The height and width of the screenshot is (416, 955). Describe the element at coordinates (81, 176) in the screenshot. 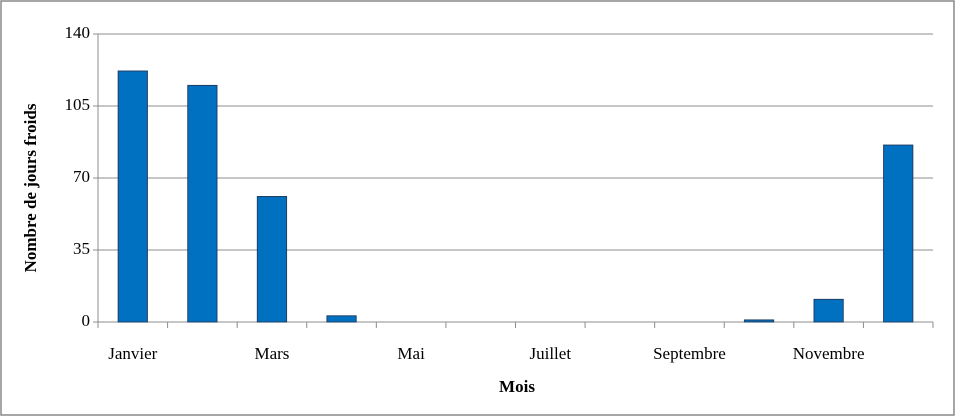

I see `y-tick-label: 70` at that location.